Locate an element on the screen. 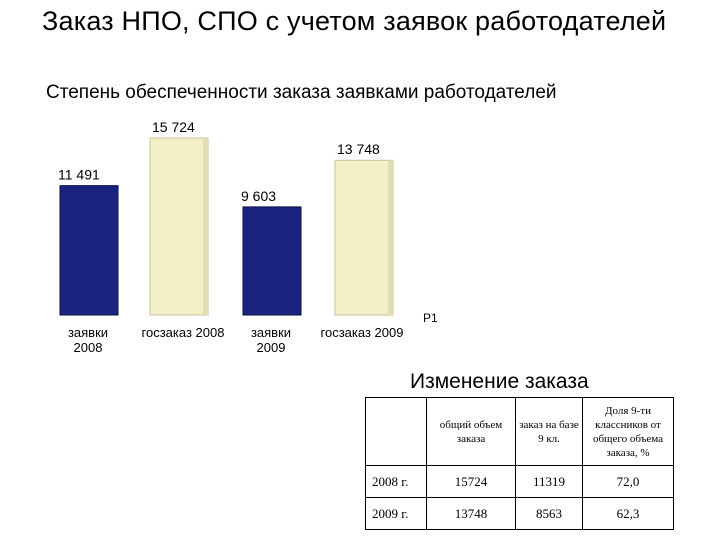 The width and height of the screenshot is (720, 540). table-header-cell is located at coordinates (396, 431).